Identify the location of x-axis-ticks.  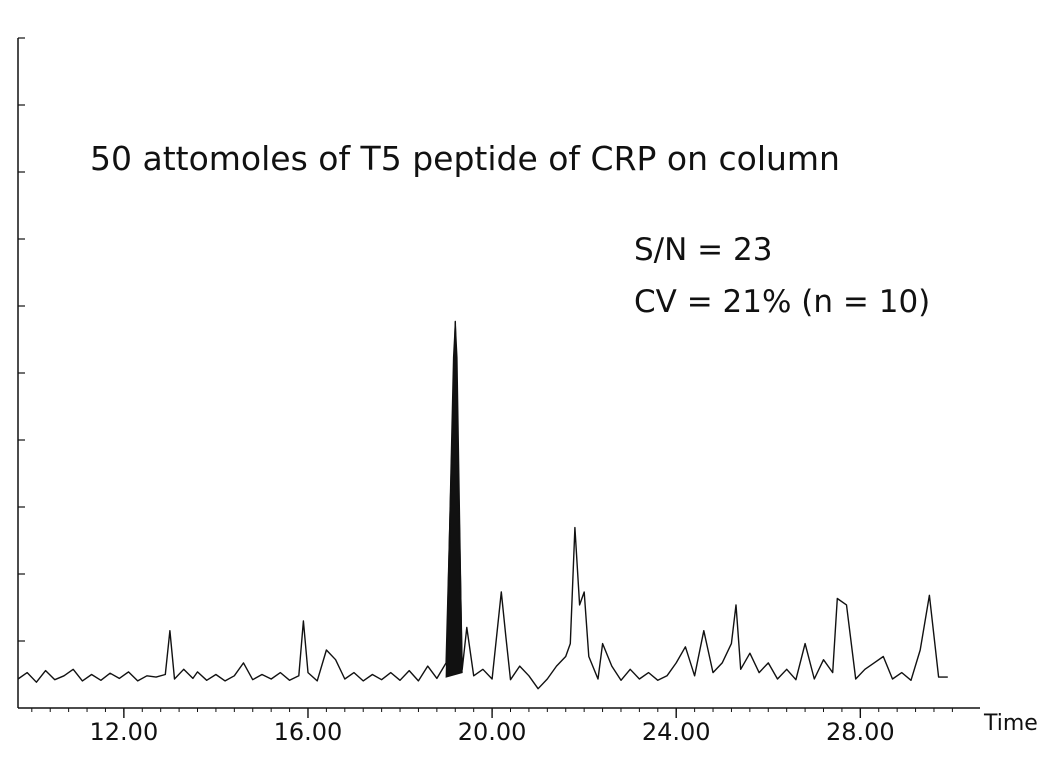
(492, 713).